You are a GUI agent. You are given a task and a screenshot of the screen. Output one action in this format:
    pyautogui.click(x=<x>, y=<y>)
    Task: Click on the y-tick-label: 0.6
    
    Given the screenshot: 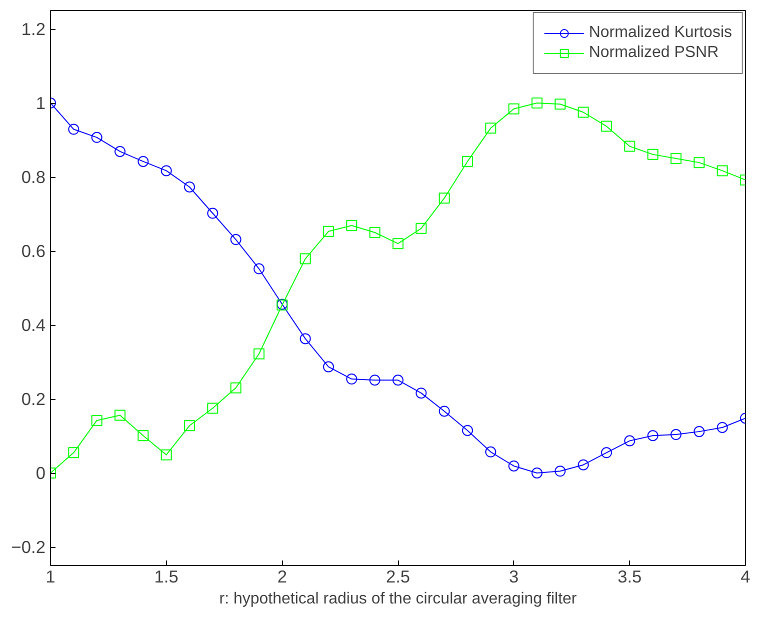 What is the action you would take?
    pyautogui.click(x=33, y=251)
    